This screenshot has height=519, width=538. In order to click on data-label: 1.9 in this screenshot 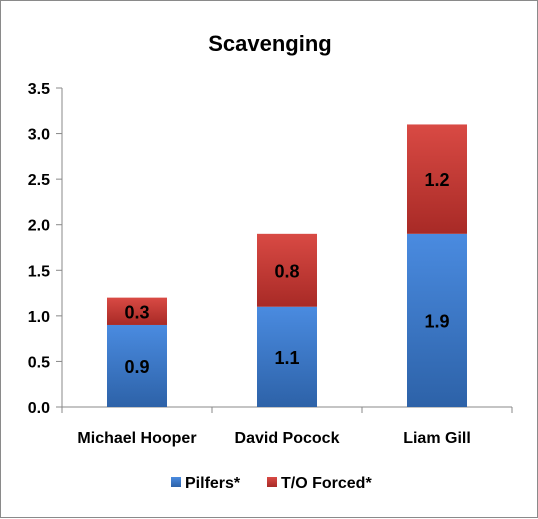, I will do `click(436, 321)`.